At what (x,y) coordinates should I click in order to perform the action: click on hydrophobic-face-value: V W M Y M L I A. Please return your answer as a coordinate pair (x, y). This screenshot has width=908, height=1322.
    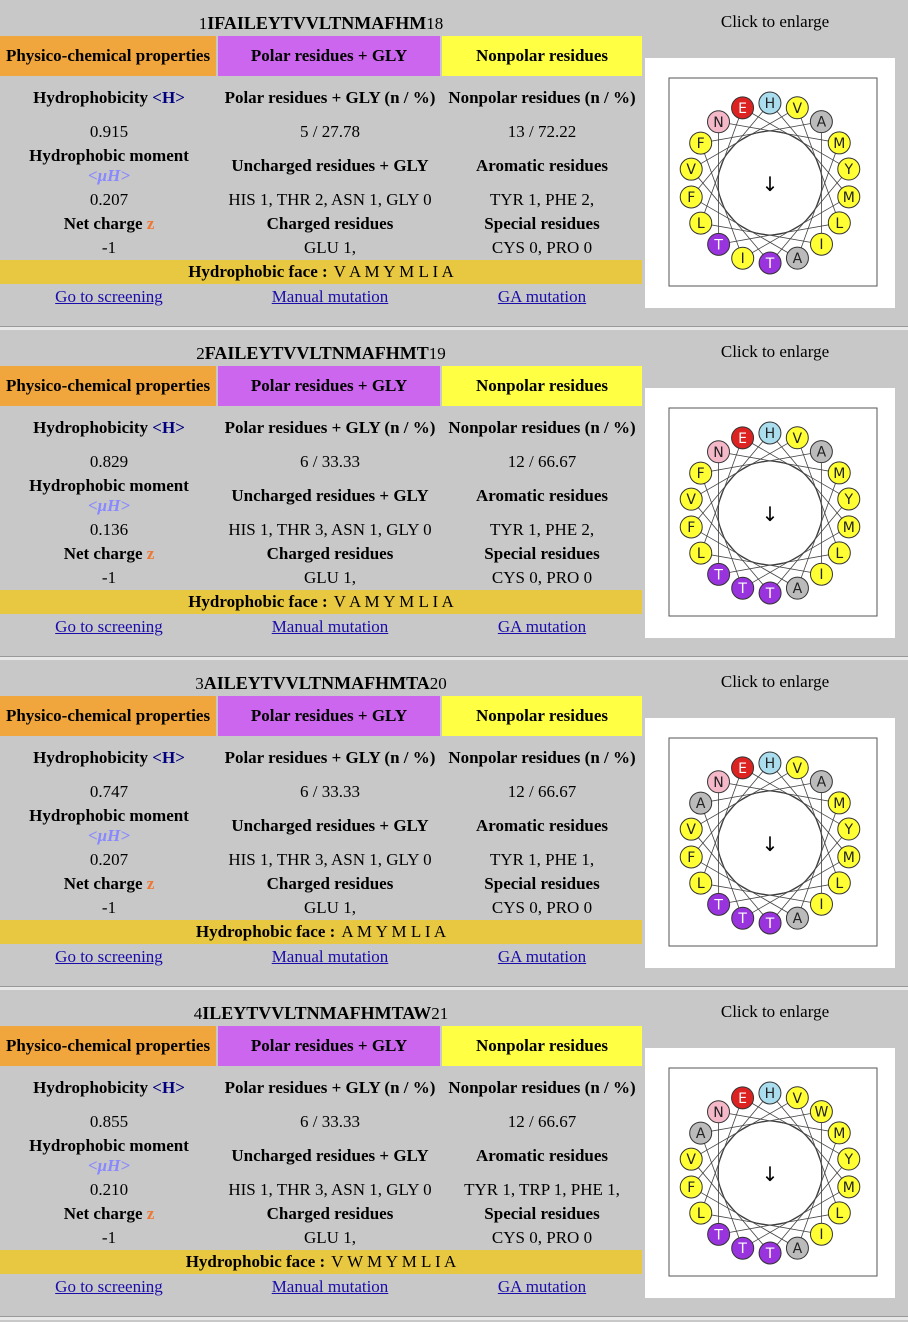
    Looking at the image, I should click on (394, 1261).